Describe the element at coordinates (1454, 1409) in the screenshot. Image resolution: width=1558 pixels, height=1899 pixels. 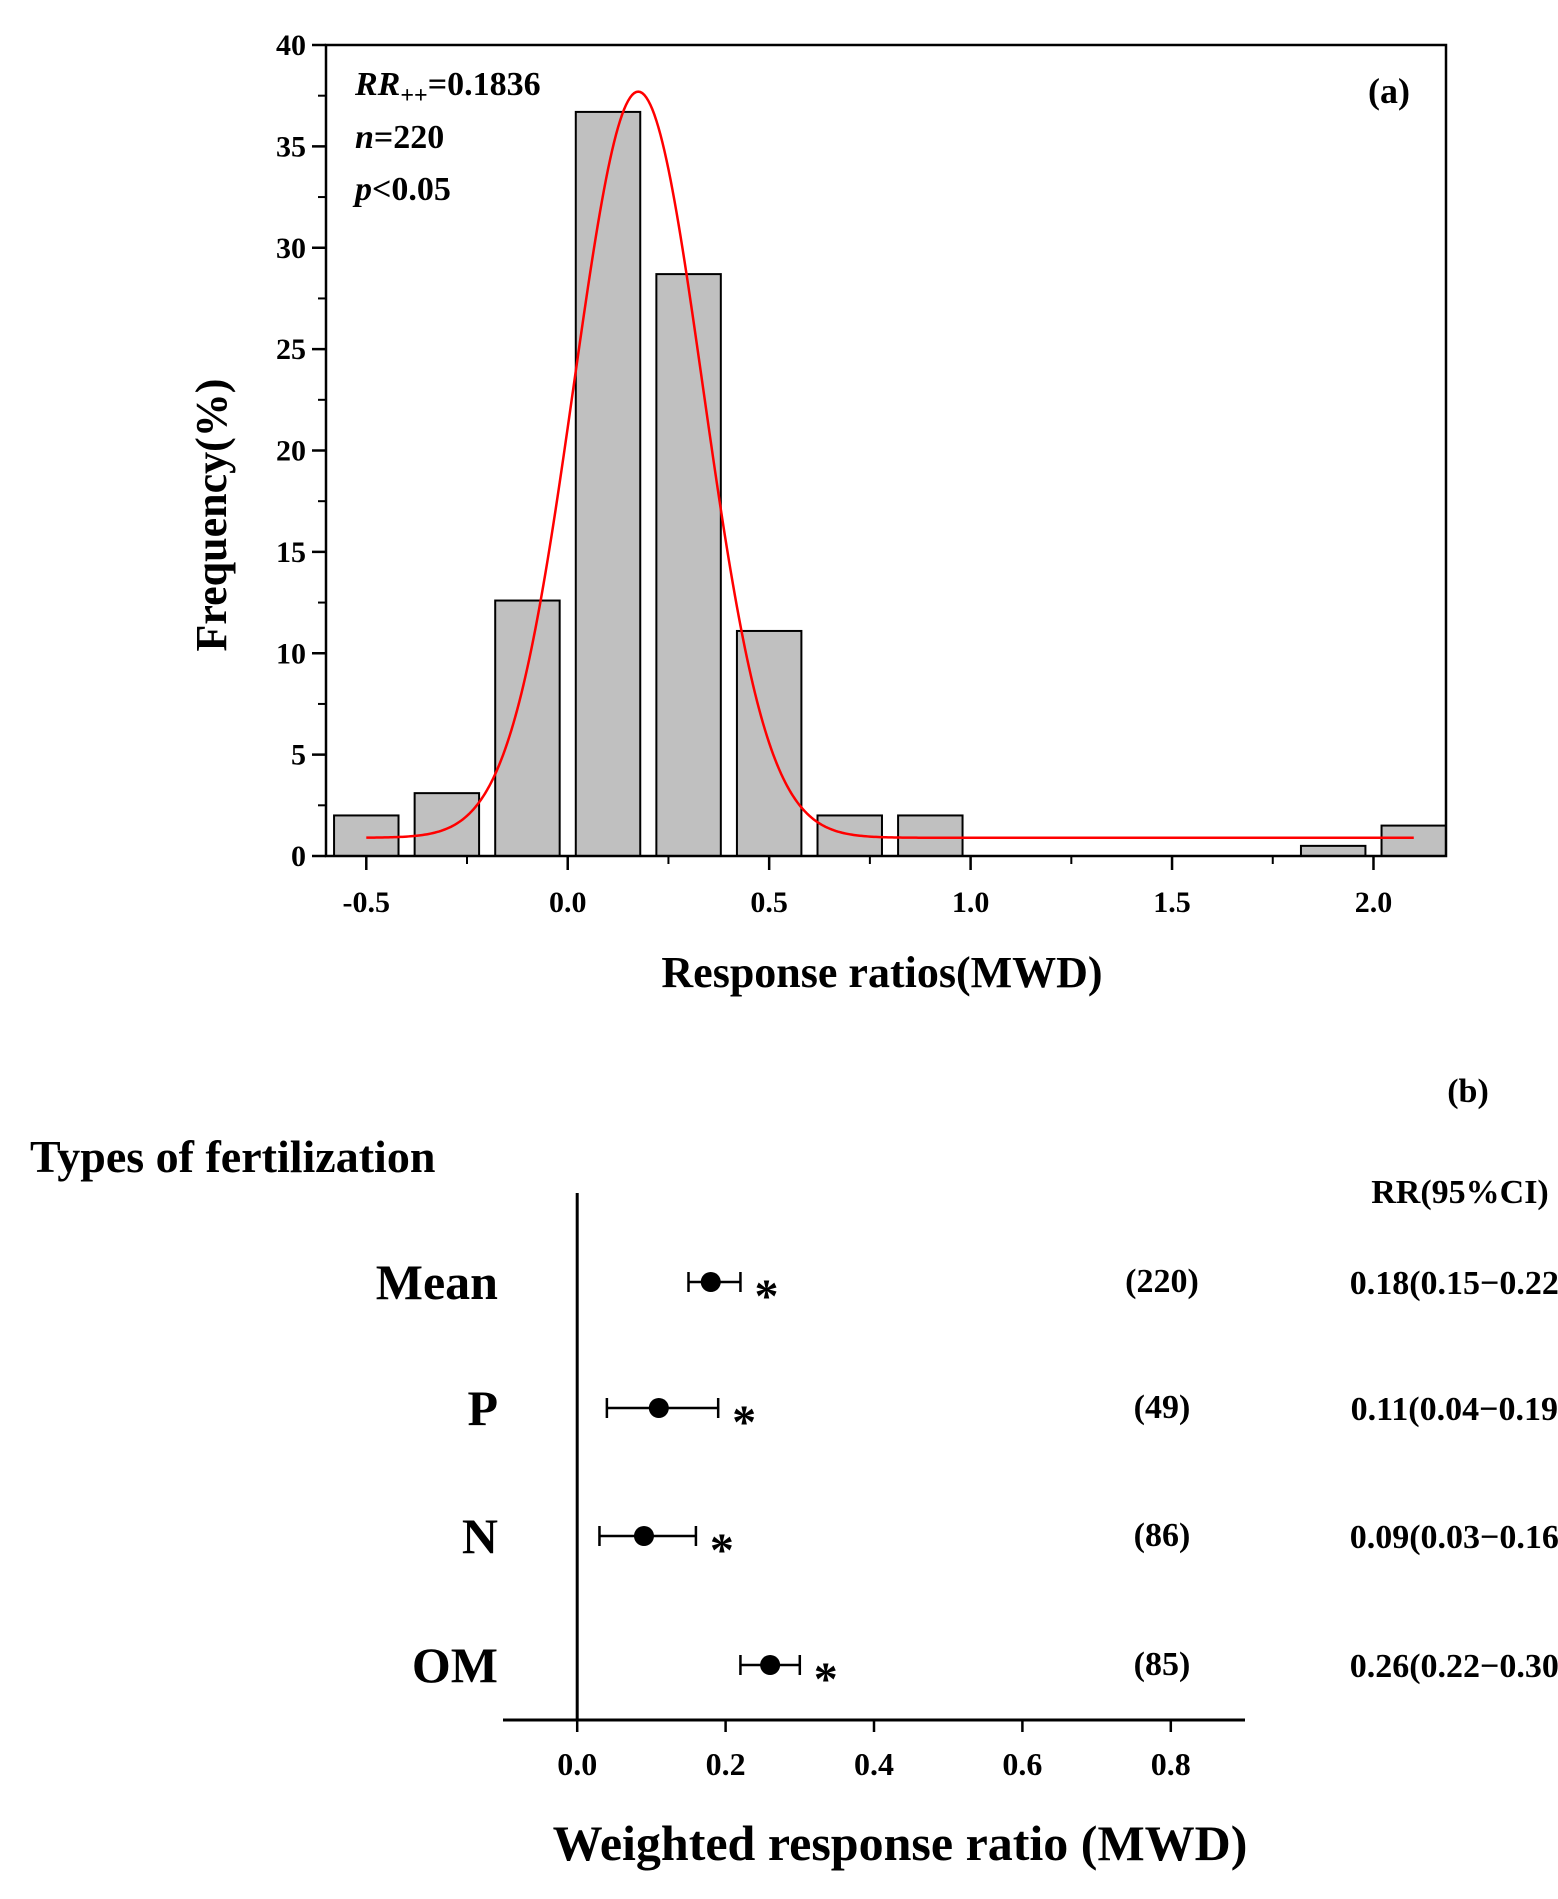
I see `rr-ci-value: 0.11(0.04−0.19)` at that location.